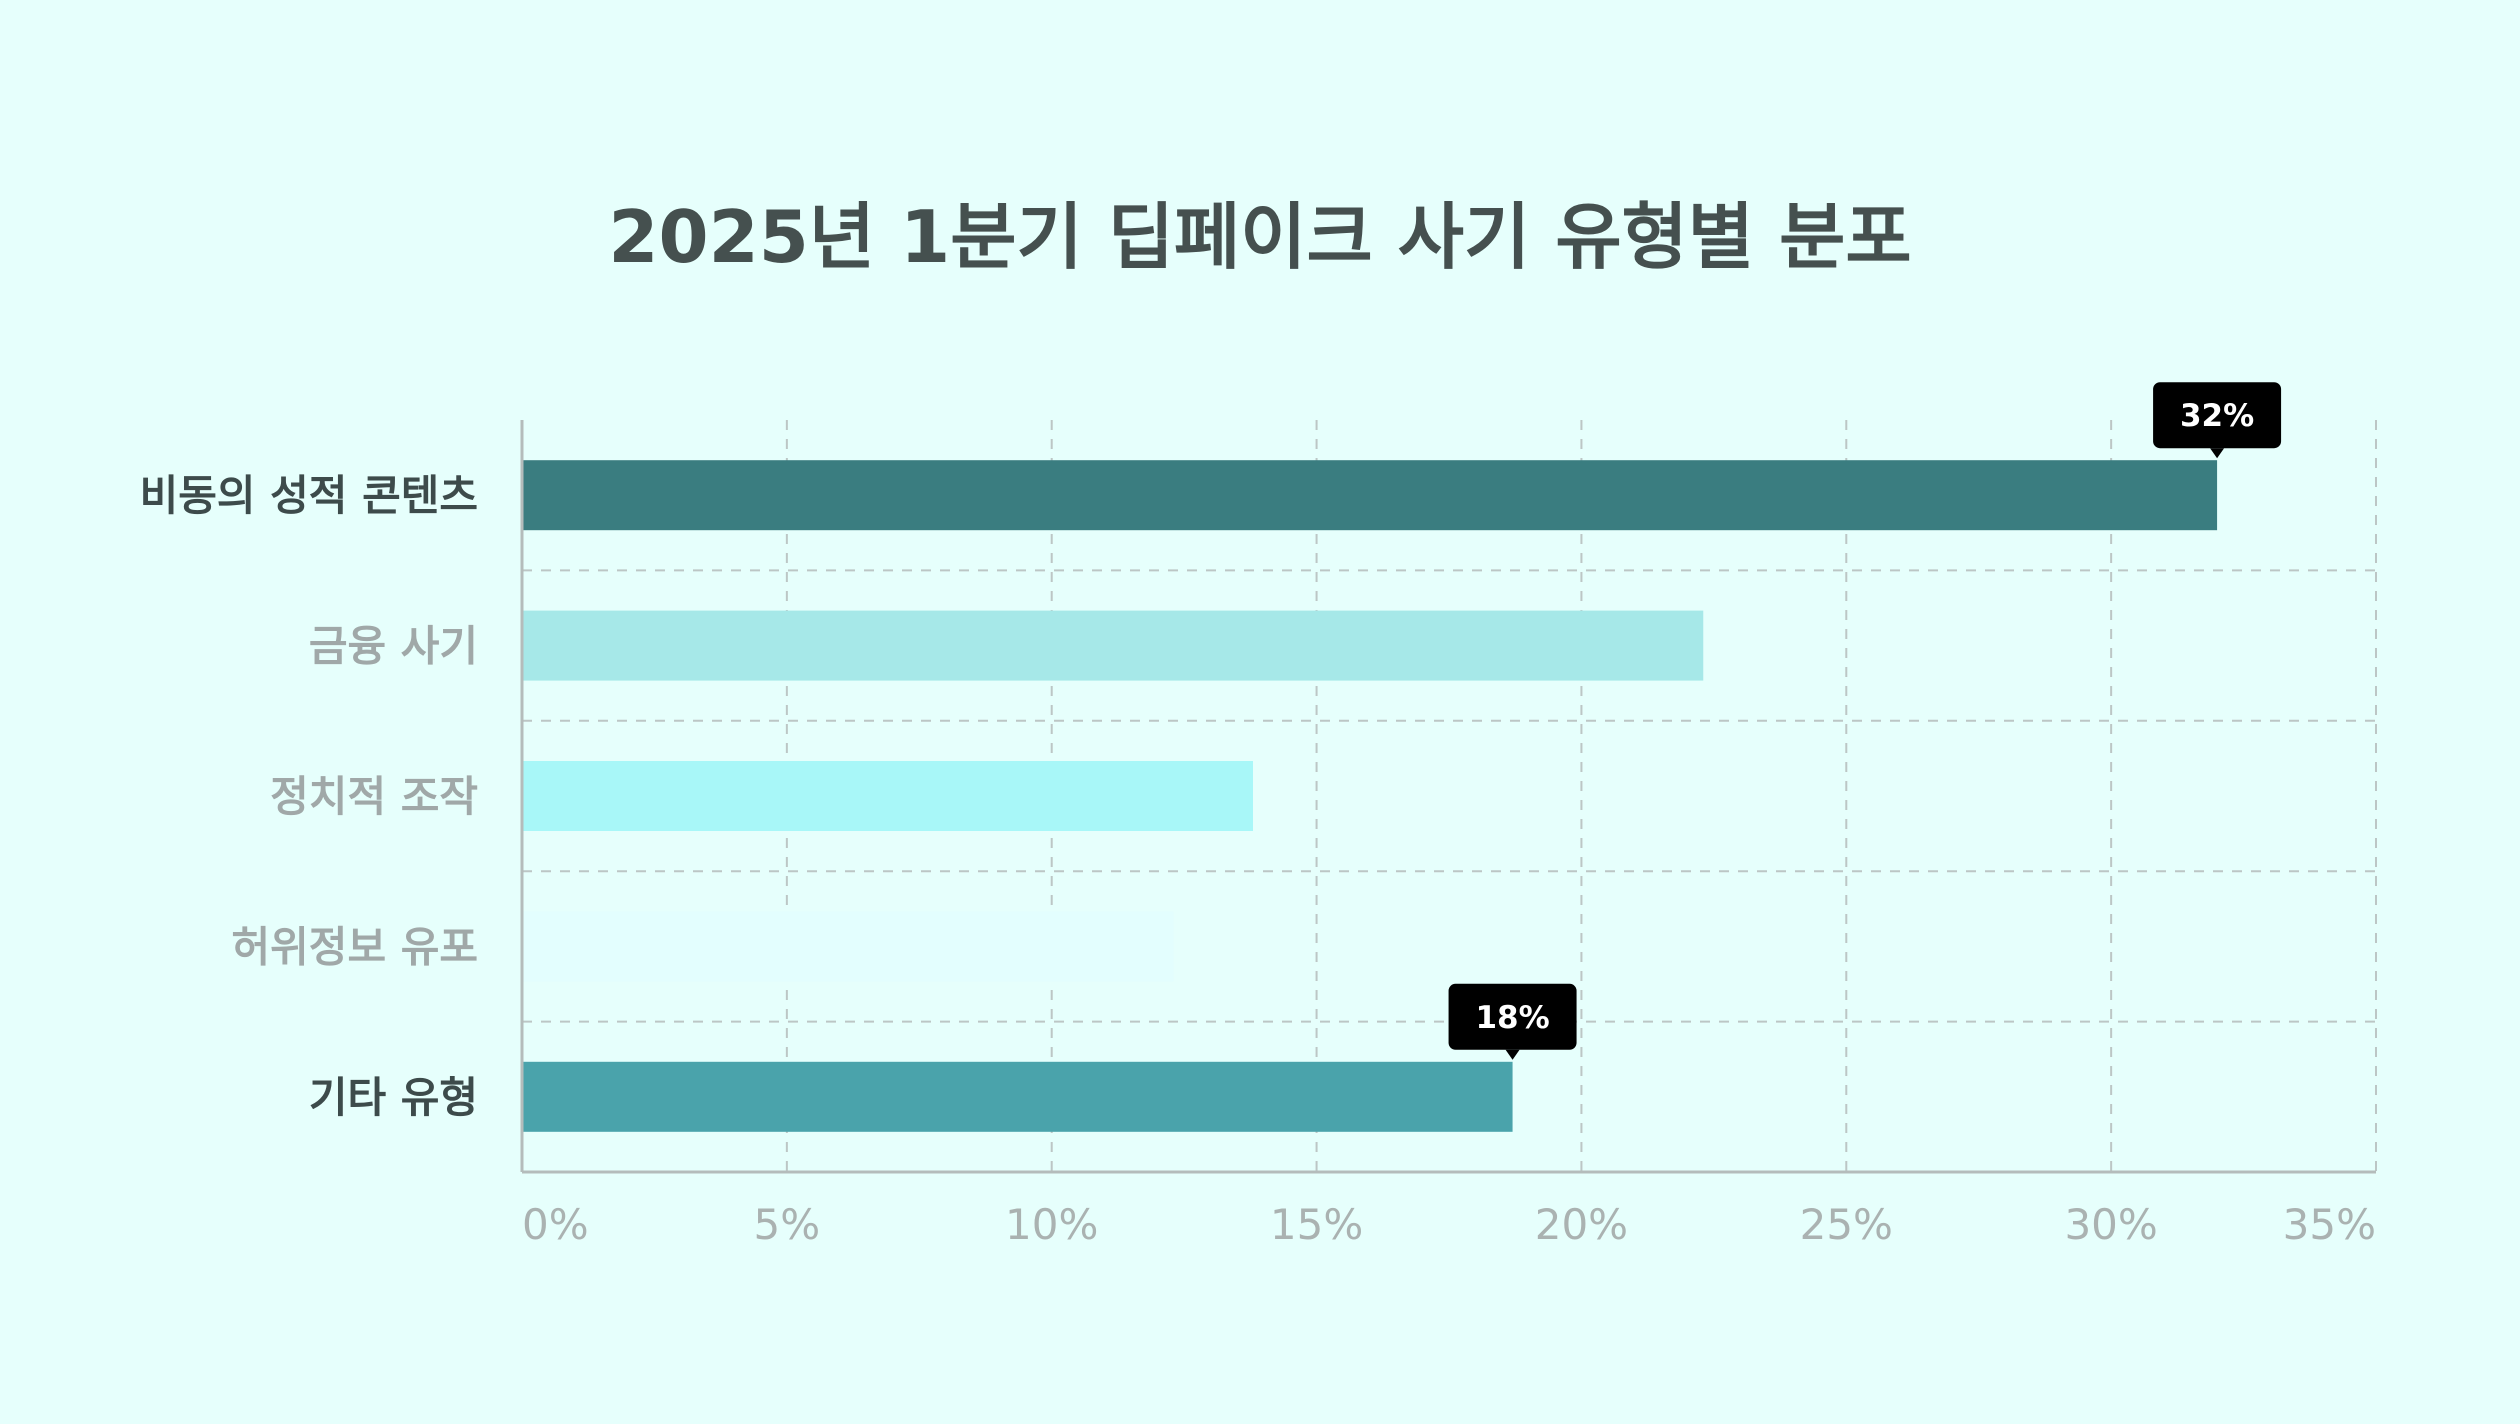  Describe the element at coordinates (2217, 416) in the screenshot. I see `tooltip-text: 32%` at that location.